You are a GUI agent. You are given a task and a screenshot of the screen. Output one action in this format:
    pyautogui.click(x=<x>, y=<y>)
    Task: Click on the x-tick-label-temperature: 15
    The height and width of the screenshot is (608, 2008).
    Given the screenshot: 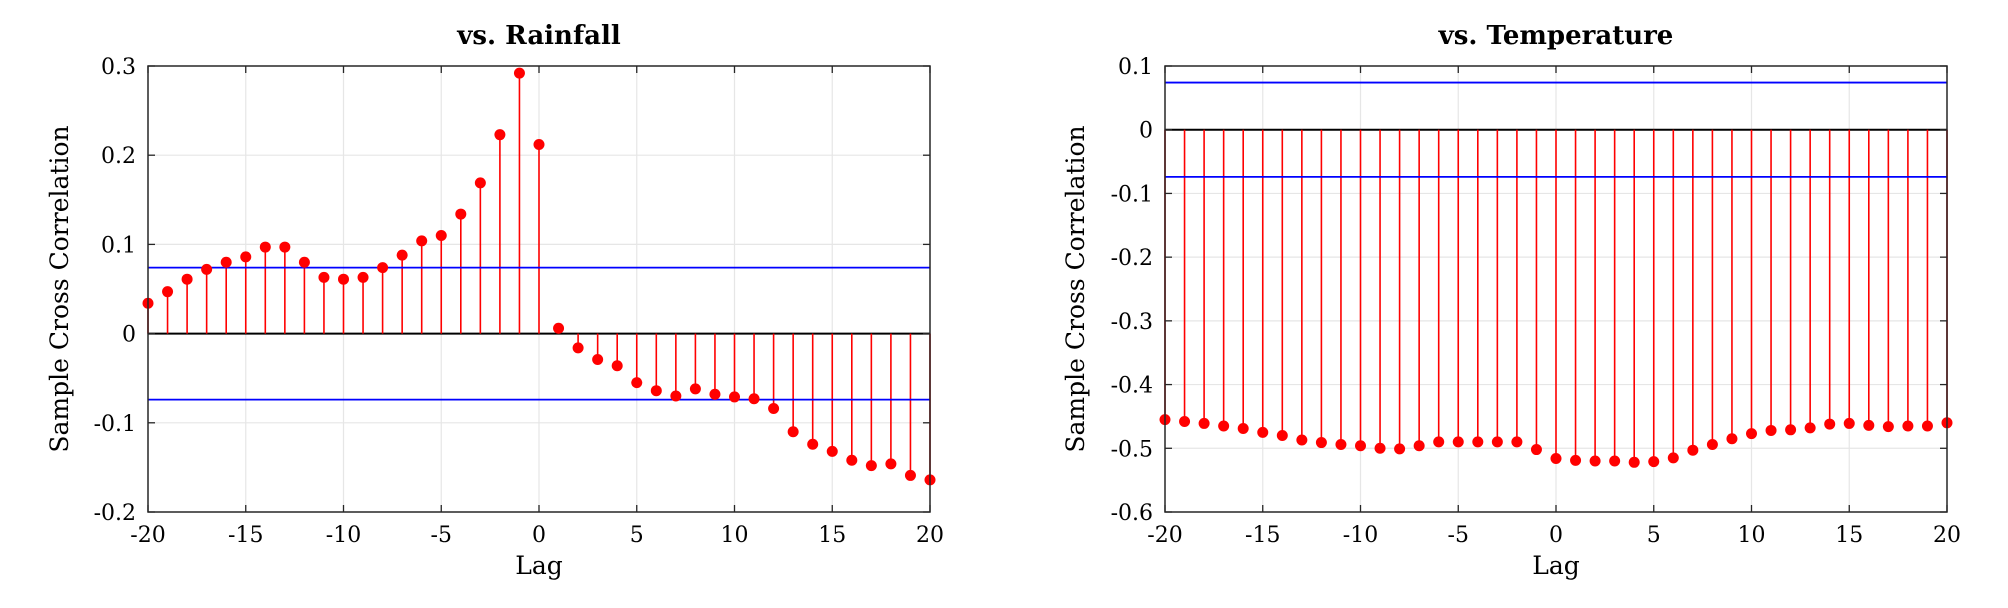 What is the action you would take?
    pyautogui.click(x=1849, y=535)
    